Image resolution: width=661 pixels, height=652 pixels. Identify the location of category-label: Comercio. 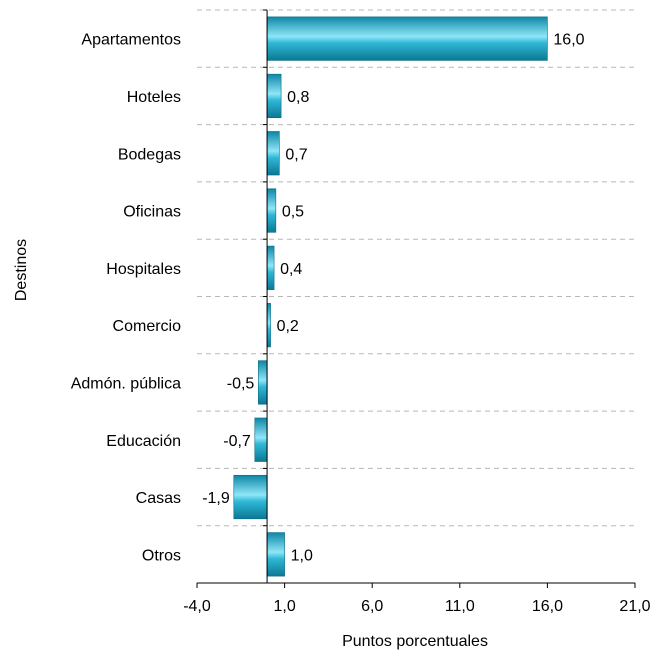
(147, 326).